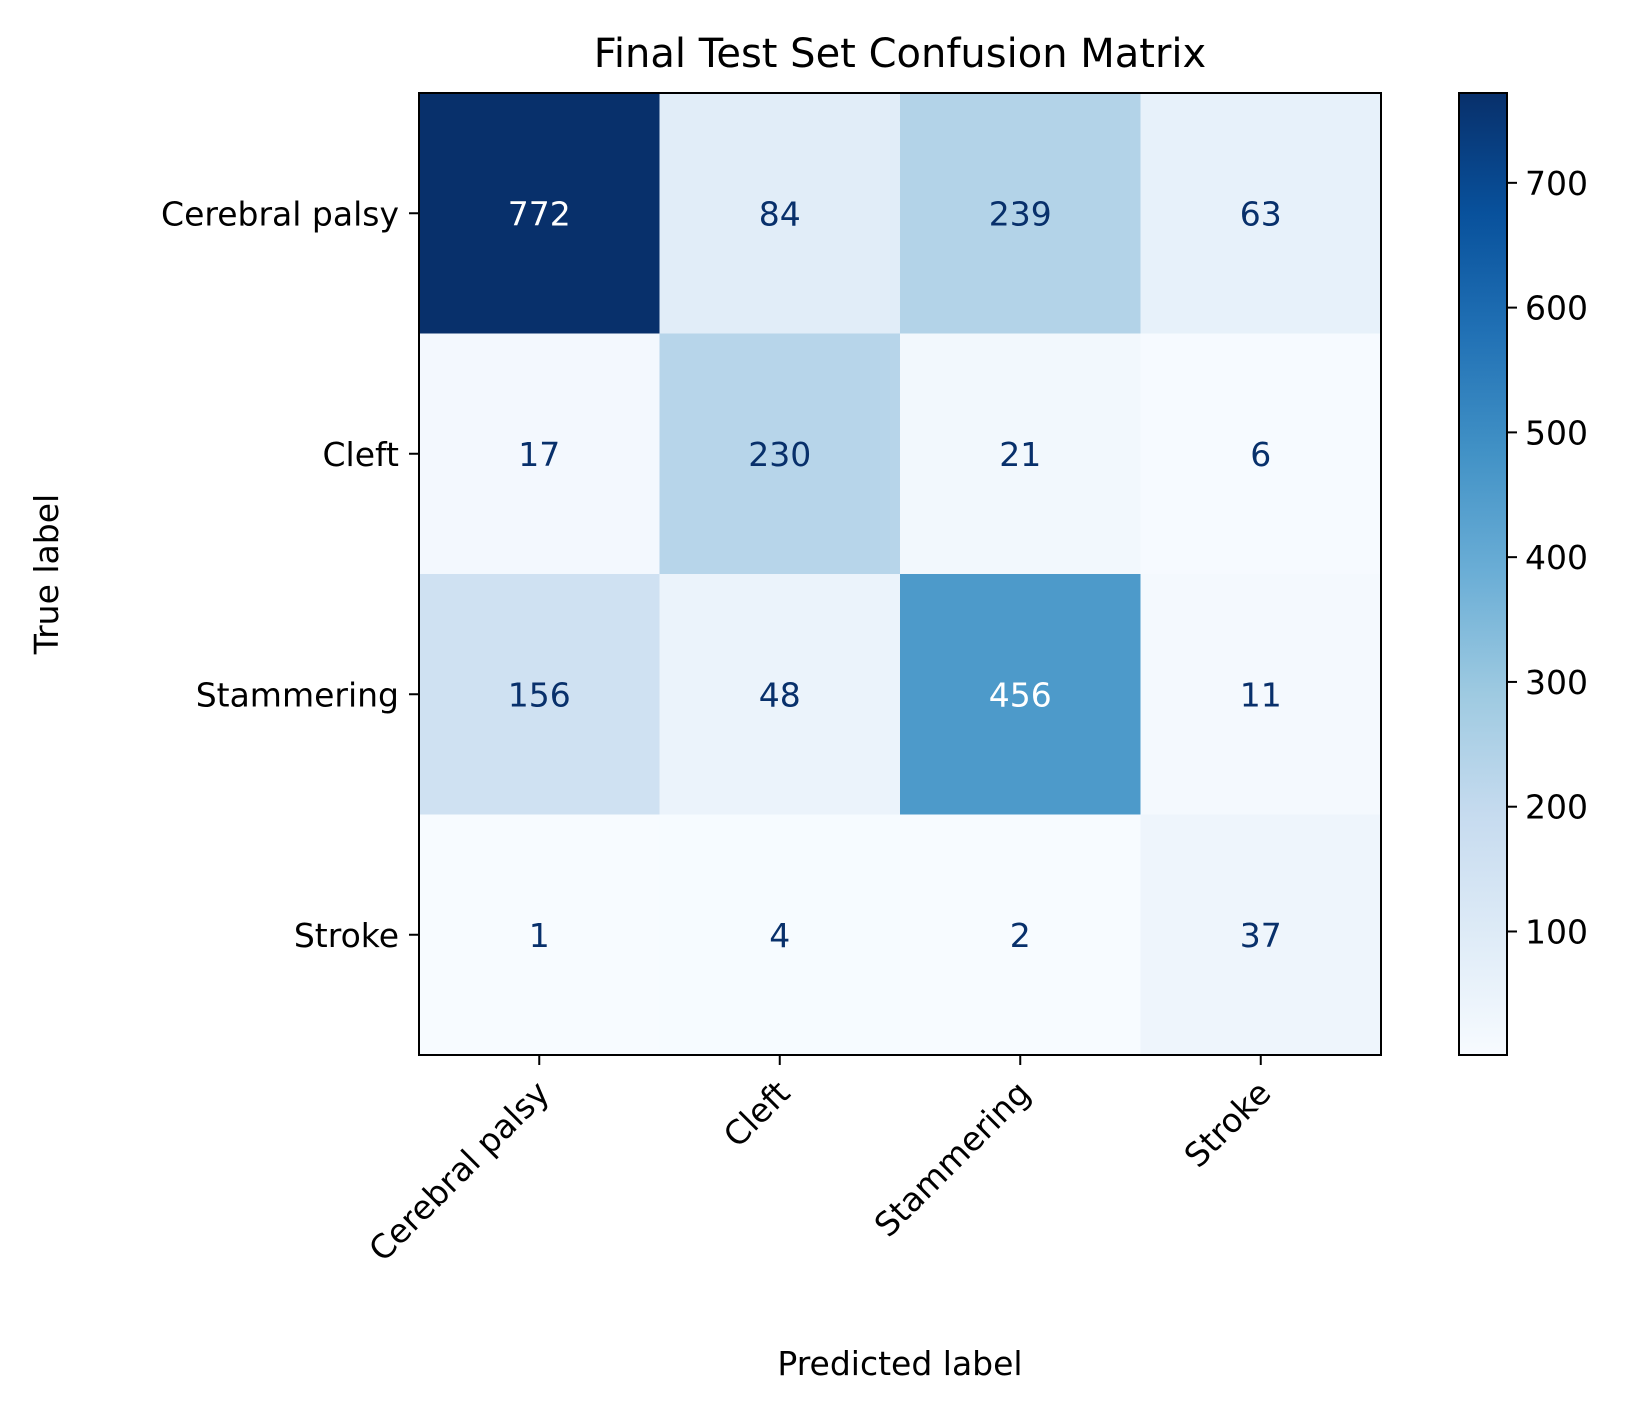 Image resolution: width=1637 pixels, height=1407 pixels. Describe the element at coordinates (1227, 1124) in the screenshot. I see `x-tick-label: Stroke` at that location.